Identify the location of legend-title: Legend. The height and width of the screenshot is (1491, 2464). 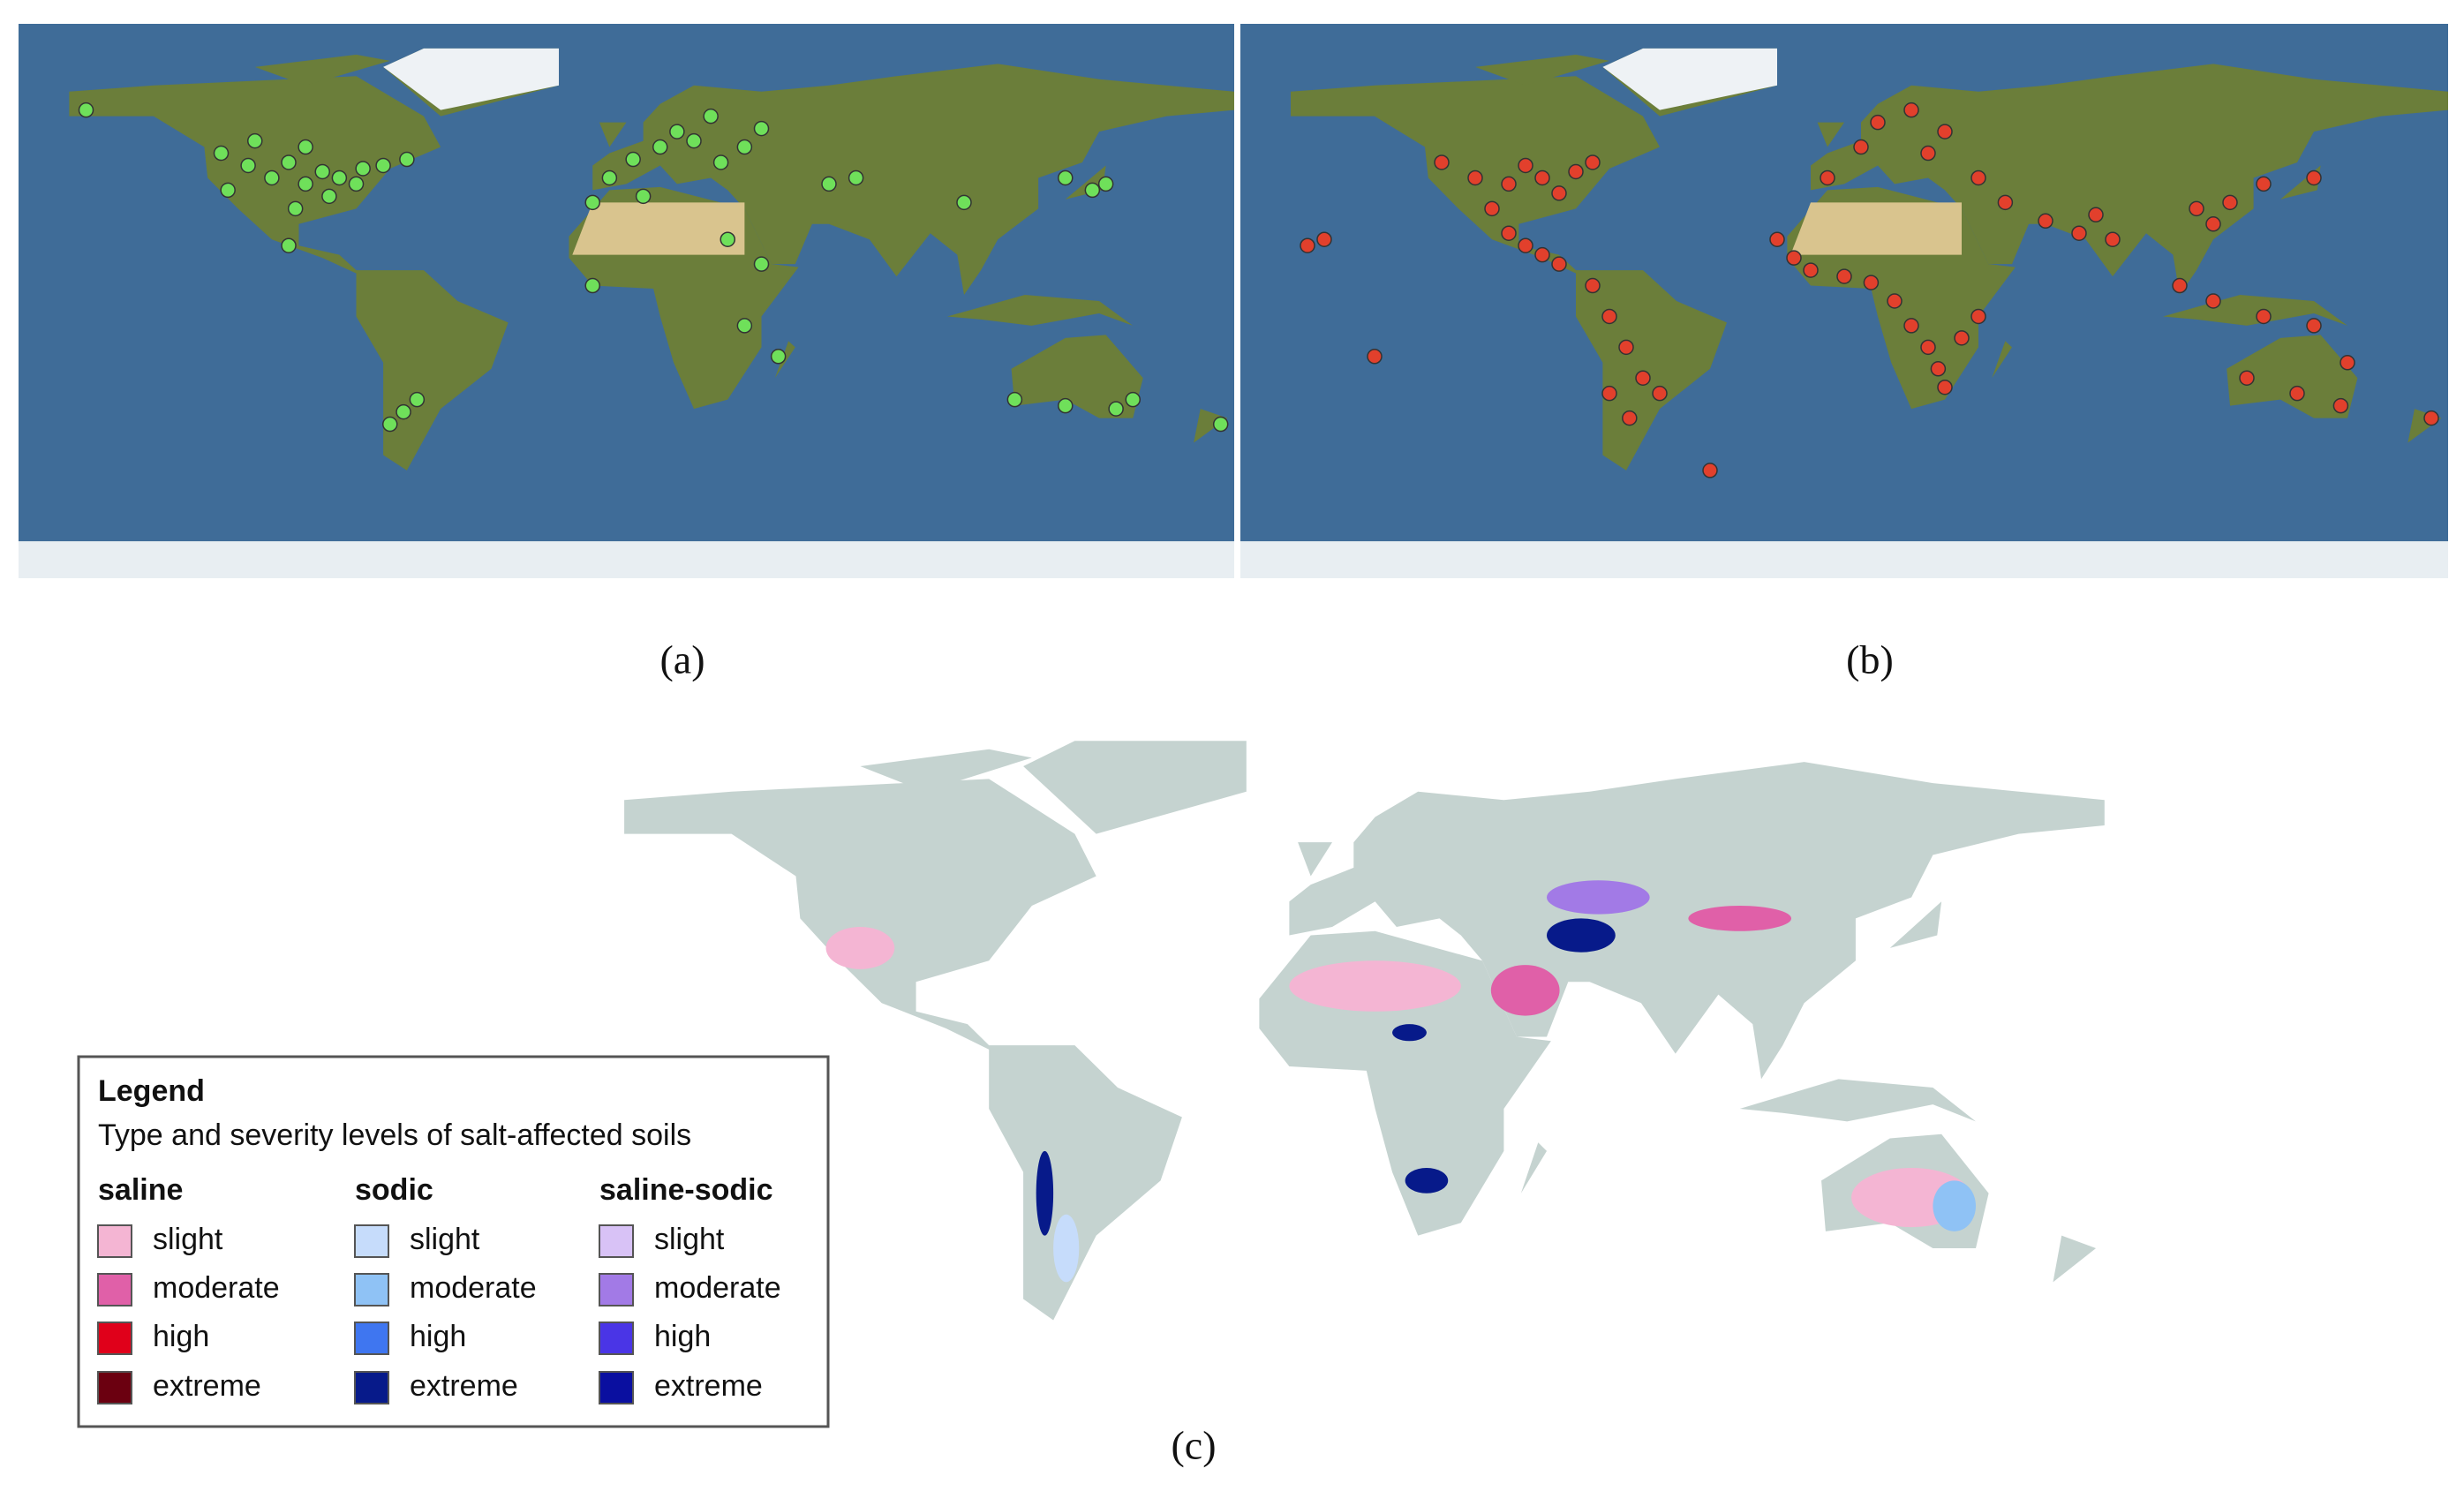
(151, 1091).